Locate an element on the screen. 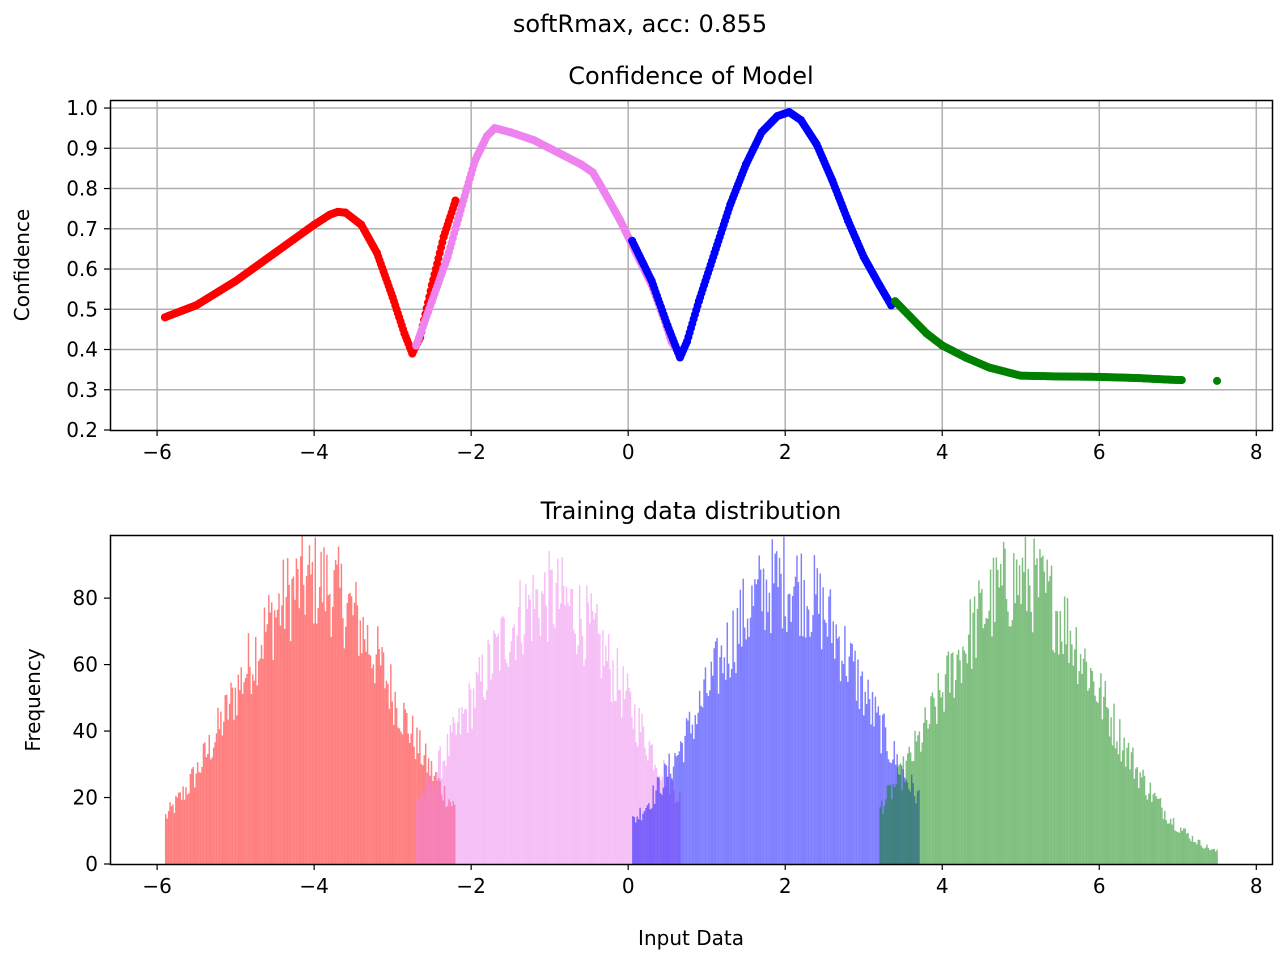 The width and height of the screenshot is (1280, 960). distribution-chart-ylabel: Frequency is located at coordinates (33, 699).